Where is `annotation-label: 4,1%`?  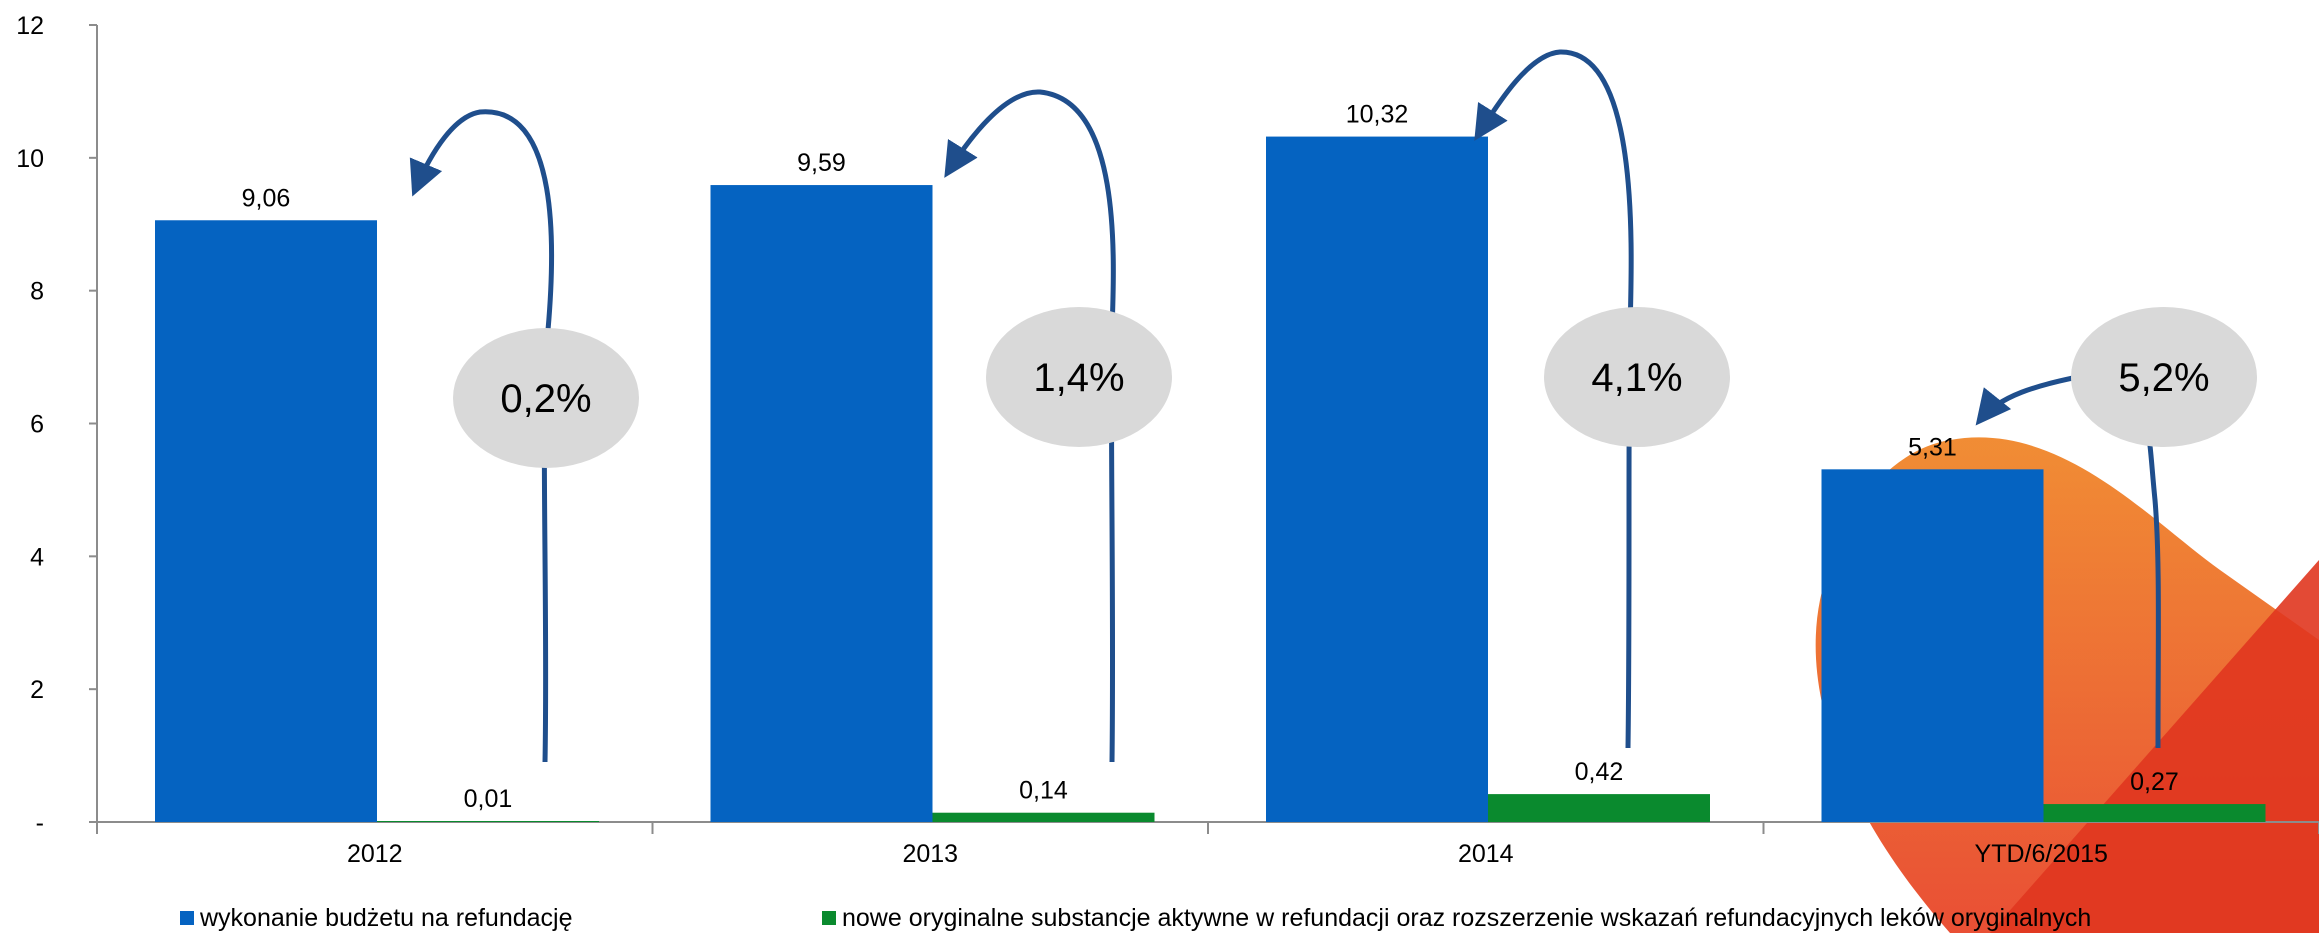
annotation-label: 4,1% is located at coordinates (1636, 378).